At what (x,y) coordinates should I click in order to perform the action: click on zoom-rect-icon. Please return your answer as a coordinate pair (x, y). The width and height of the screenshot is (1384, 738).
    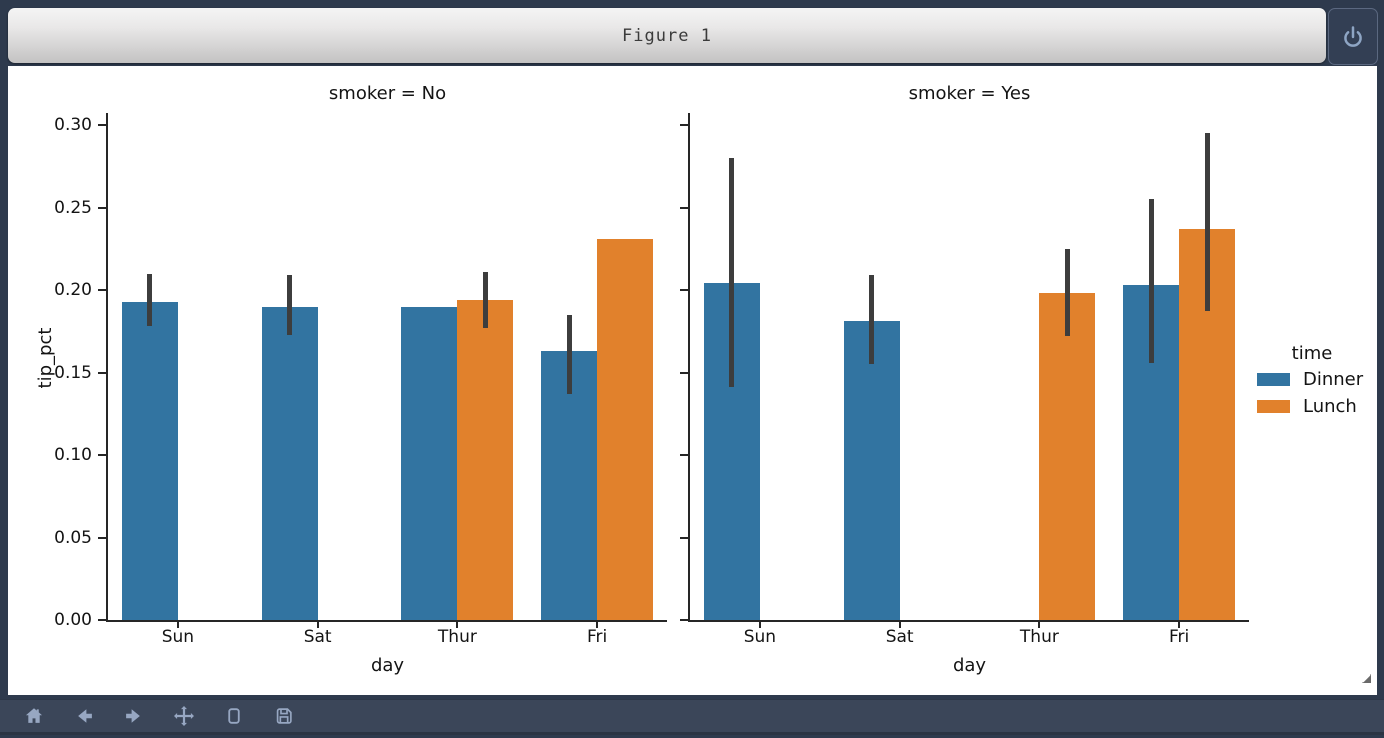
    Looking at the image, I should click on (234, 716).